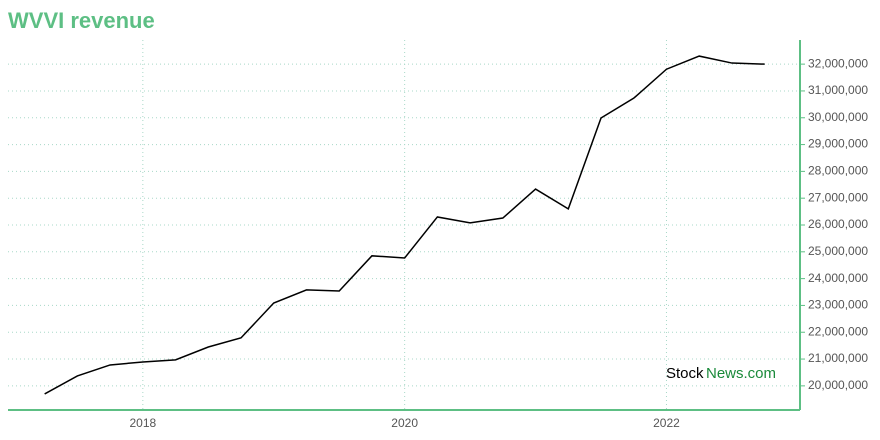 The height and width of the screenshot is (440, 880). Describe the element at coordinates (741, 373) in the screenshot. I see `watermark-news: News.com` at that location.